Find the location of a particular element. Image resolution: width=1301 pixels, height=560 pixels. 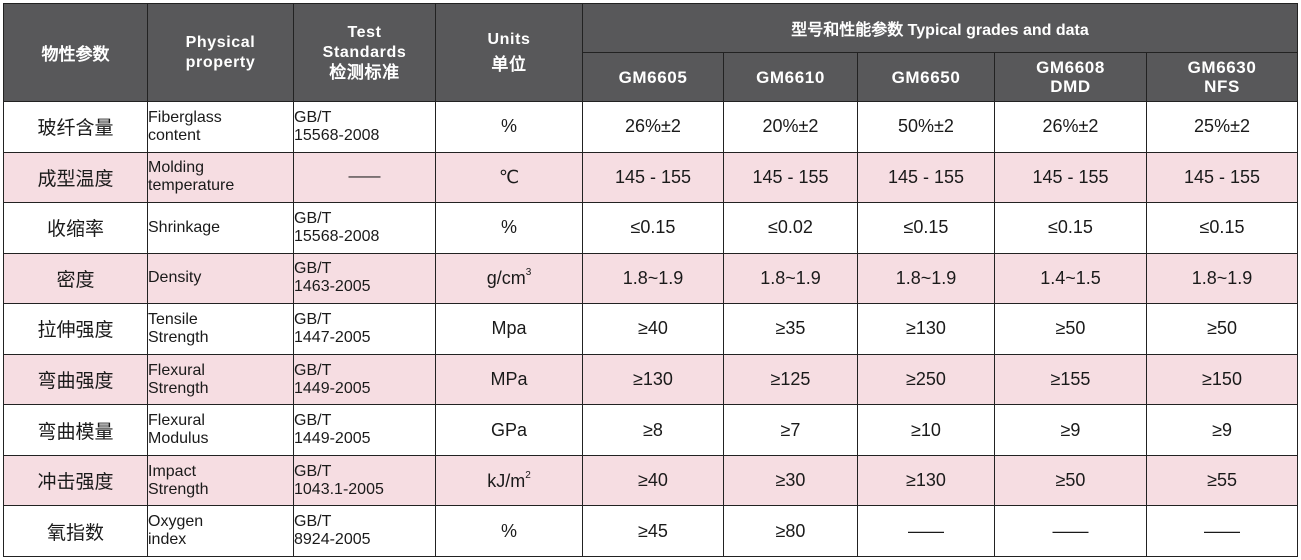

property-name-cn: 氧指数 is located at coordinates (75, 531).